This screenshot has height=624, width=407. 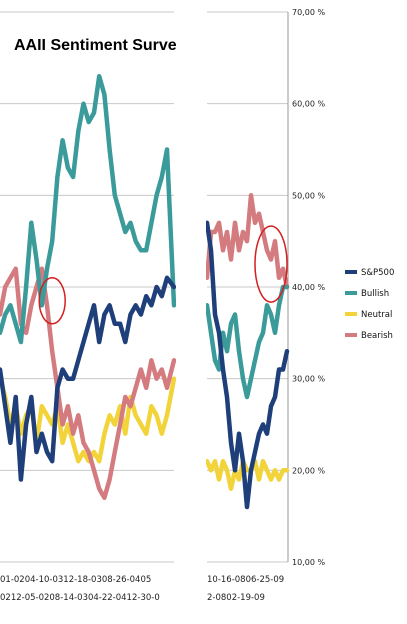 What do you see at coordinates (376, 315) in the screenshot?
I see `legend-label: Neutral` at bounding box center [376, 315].